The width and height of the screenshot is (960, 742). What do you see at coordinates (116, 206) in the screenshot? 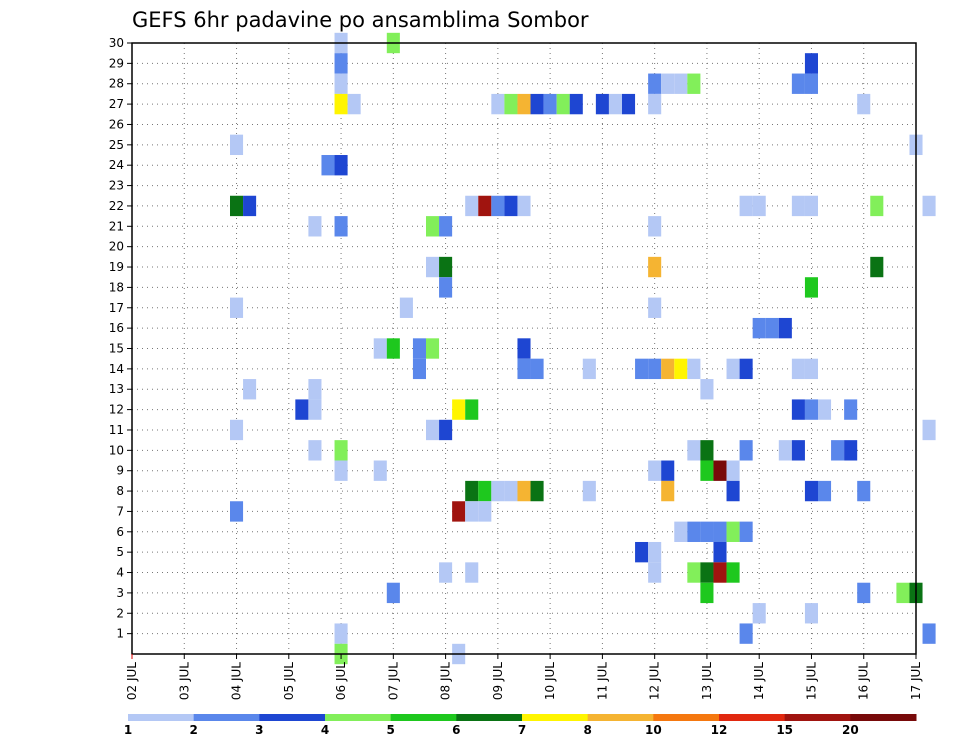
I see `y-tick-label: 22` at bounding box center [116, 206].